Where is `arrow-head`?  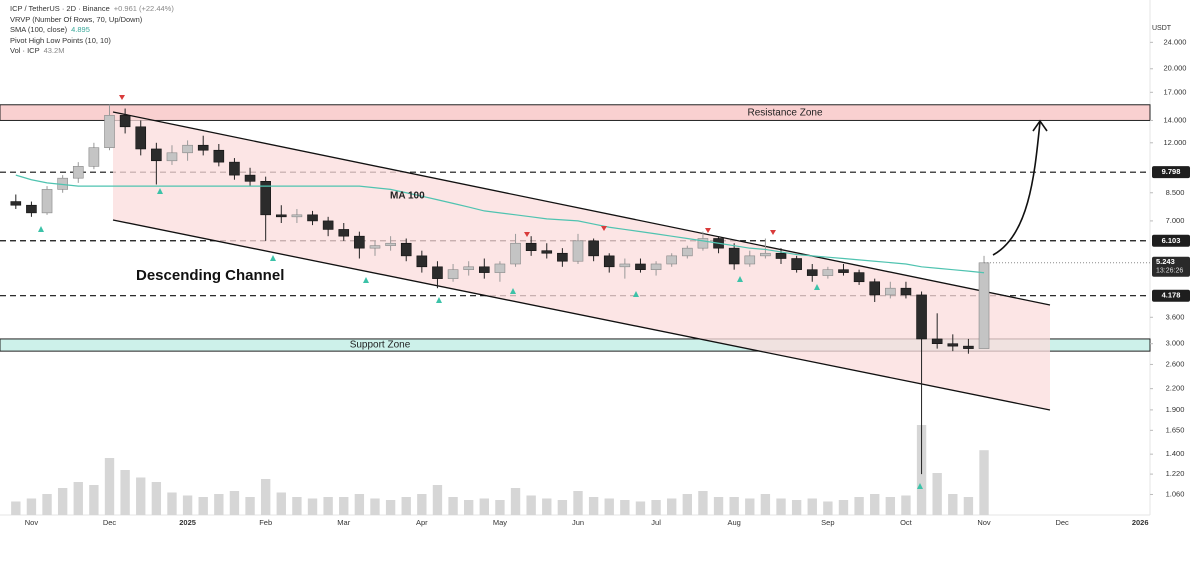 arrow-head is located at coordinates (1040, 125).